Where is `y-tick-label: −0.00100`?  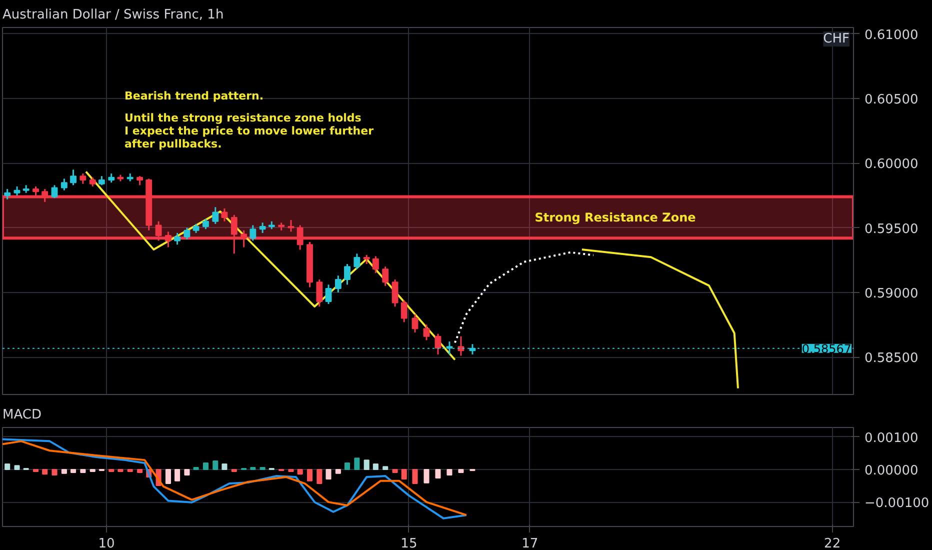
y-tick-label: −0.00100 is located at coordinates (897, 504).